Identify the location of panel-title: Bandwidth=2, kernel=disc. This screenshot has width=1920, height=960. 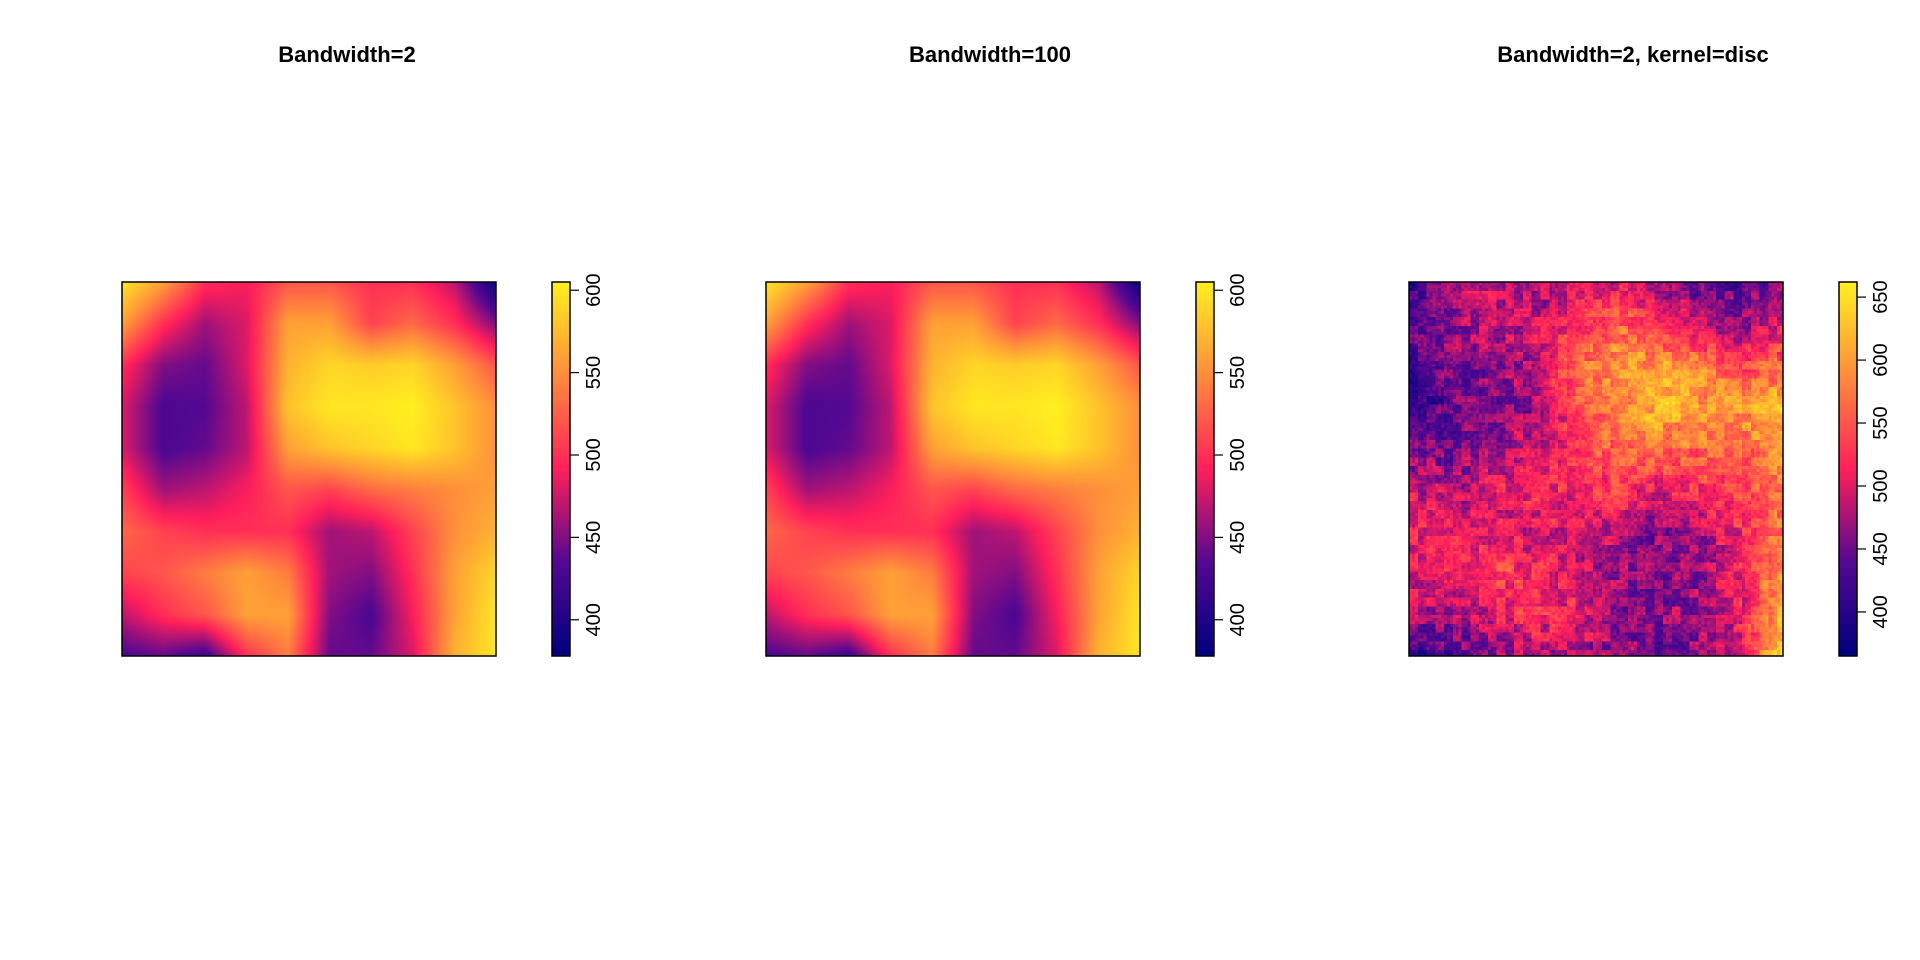
(1632, 54).